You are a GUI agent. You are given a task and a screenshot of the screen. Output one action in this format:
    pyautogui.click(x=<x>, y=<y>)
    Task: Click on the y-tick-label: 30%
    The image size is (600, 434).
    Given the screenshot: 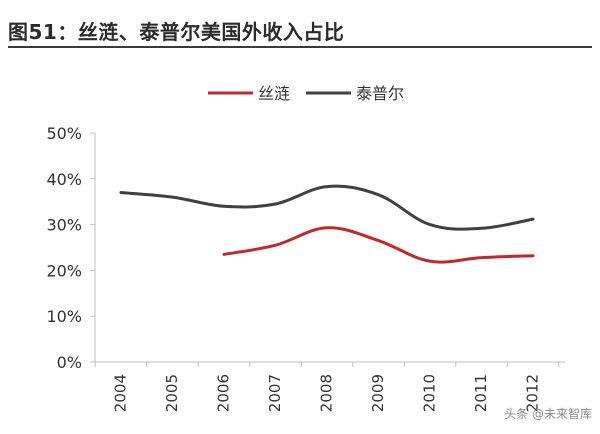 What is the action you would take?
    pyautogui.click(x=64, y=225)
    